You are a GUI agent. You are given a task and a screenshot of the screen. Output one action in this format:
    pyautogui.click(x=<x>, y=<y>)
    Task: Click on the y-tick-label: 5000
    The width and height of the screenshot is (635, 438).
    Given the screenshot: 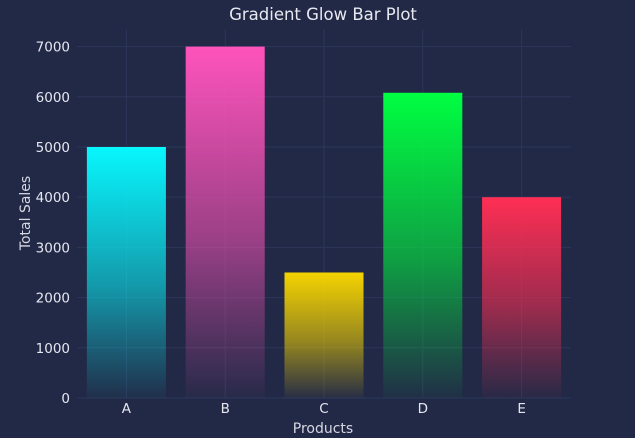 What is the action you would take?
    pyautogui.click(x=53, y=148)
    